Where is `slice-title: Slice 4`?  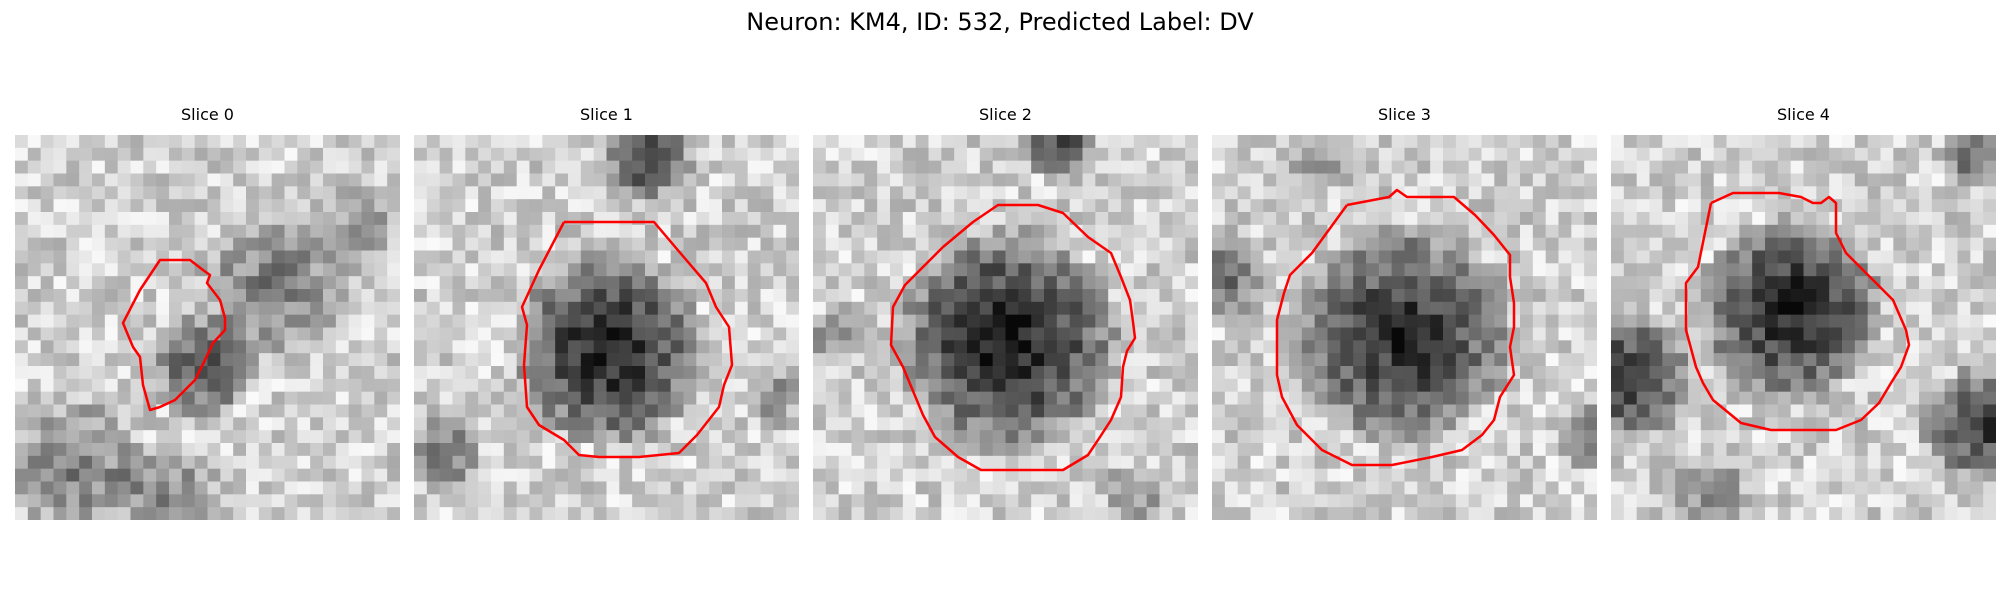
slice-title: Slice 4 is located at coordinates (1803, 114).